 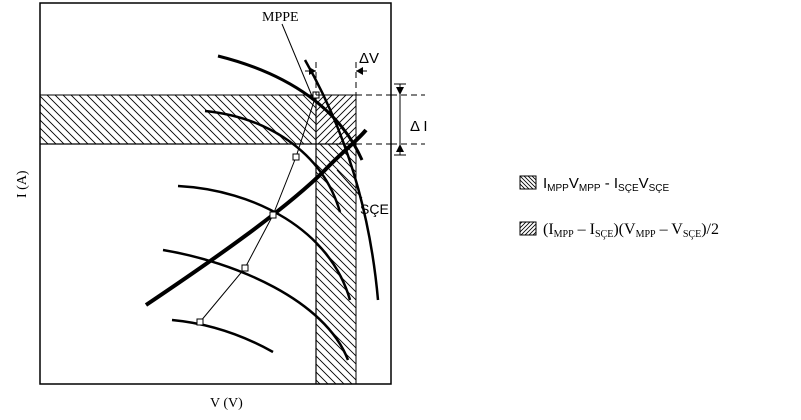 I want to click on delta-v-label: ΔV, so click(x=369, y=58).